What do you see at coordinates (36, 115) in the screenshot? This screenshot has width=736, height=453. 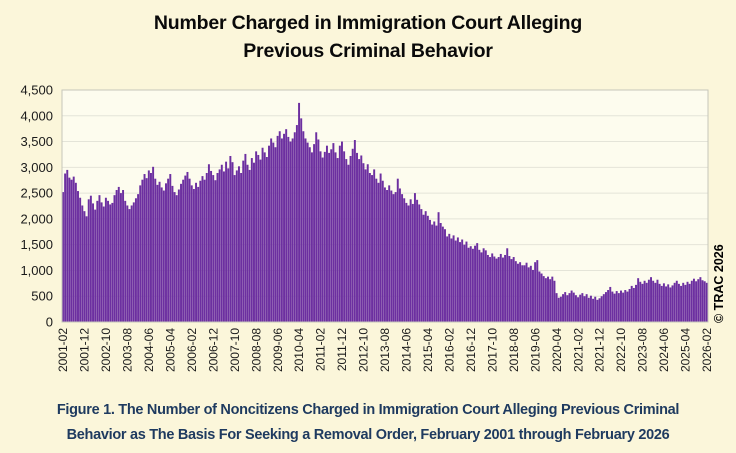 I see `y-tick-label: 4,000` at bounding box center [36, 115].